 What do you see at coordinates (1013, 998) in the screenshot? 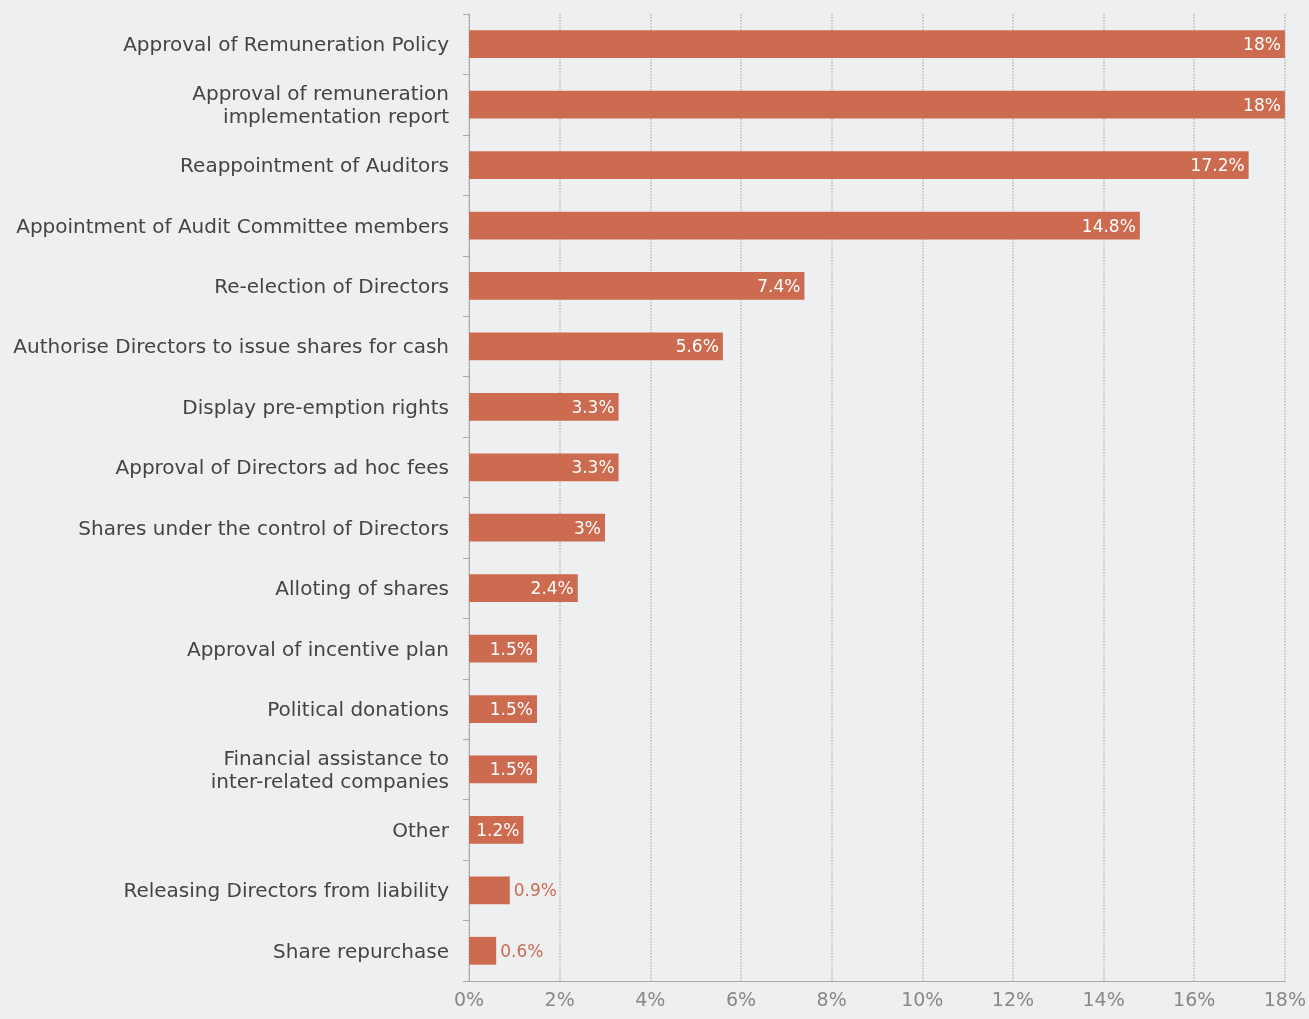
I see `x-tick-label: 12%` at bounding box center [1013, 998].